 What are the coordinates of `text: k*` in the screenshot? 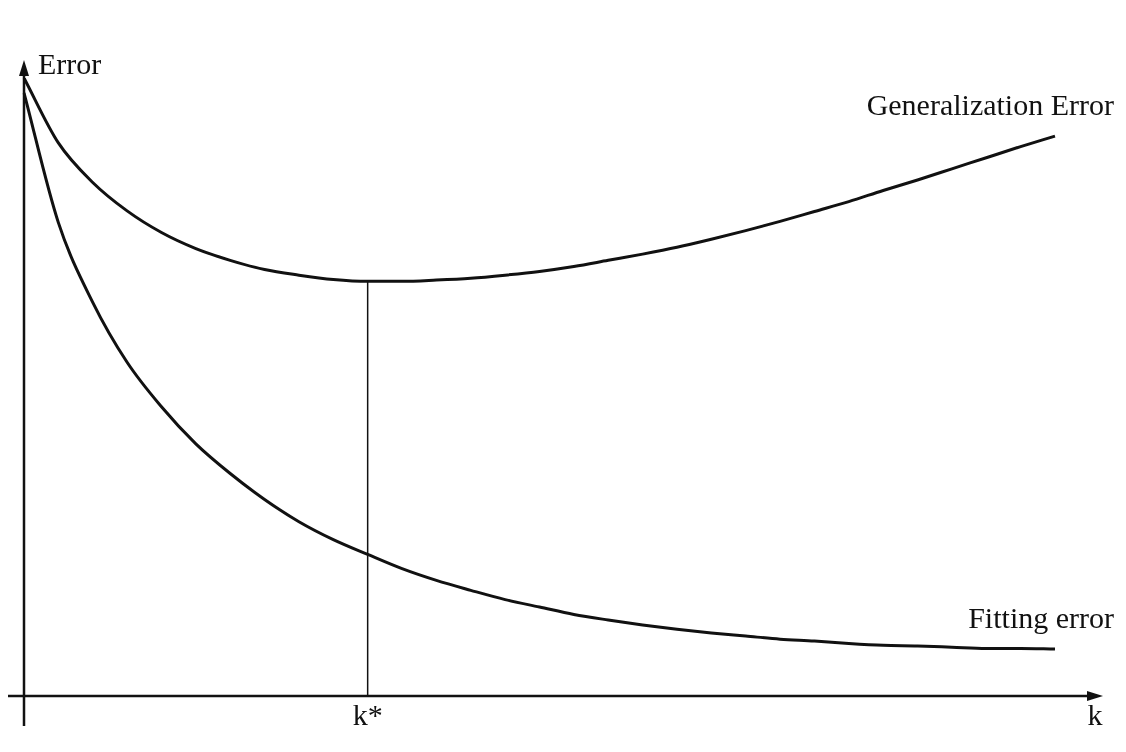 It's located at (367, 714).